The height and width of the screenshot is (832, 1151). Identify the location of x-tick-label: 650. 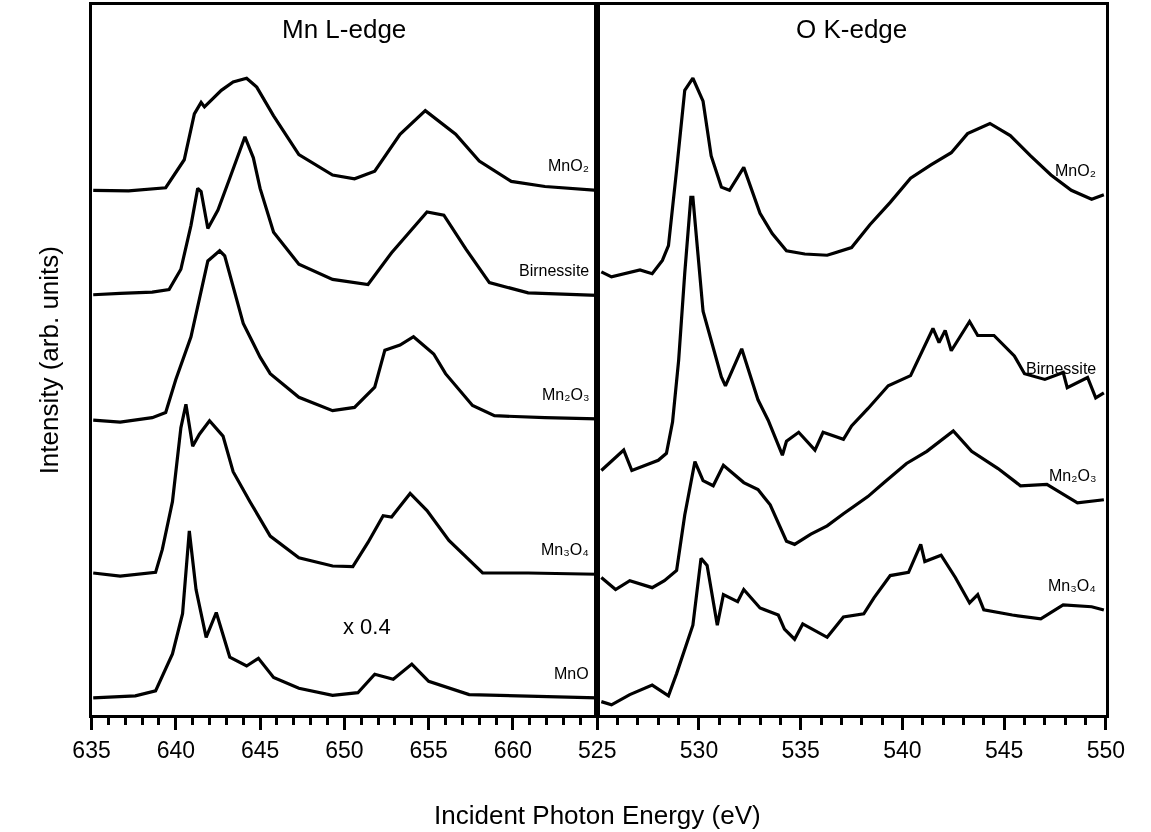
(344, 749).